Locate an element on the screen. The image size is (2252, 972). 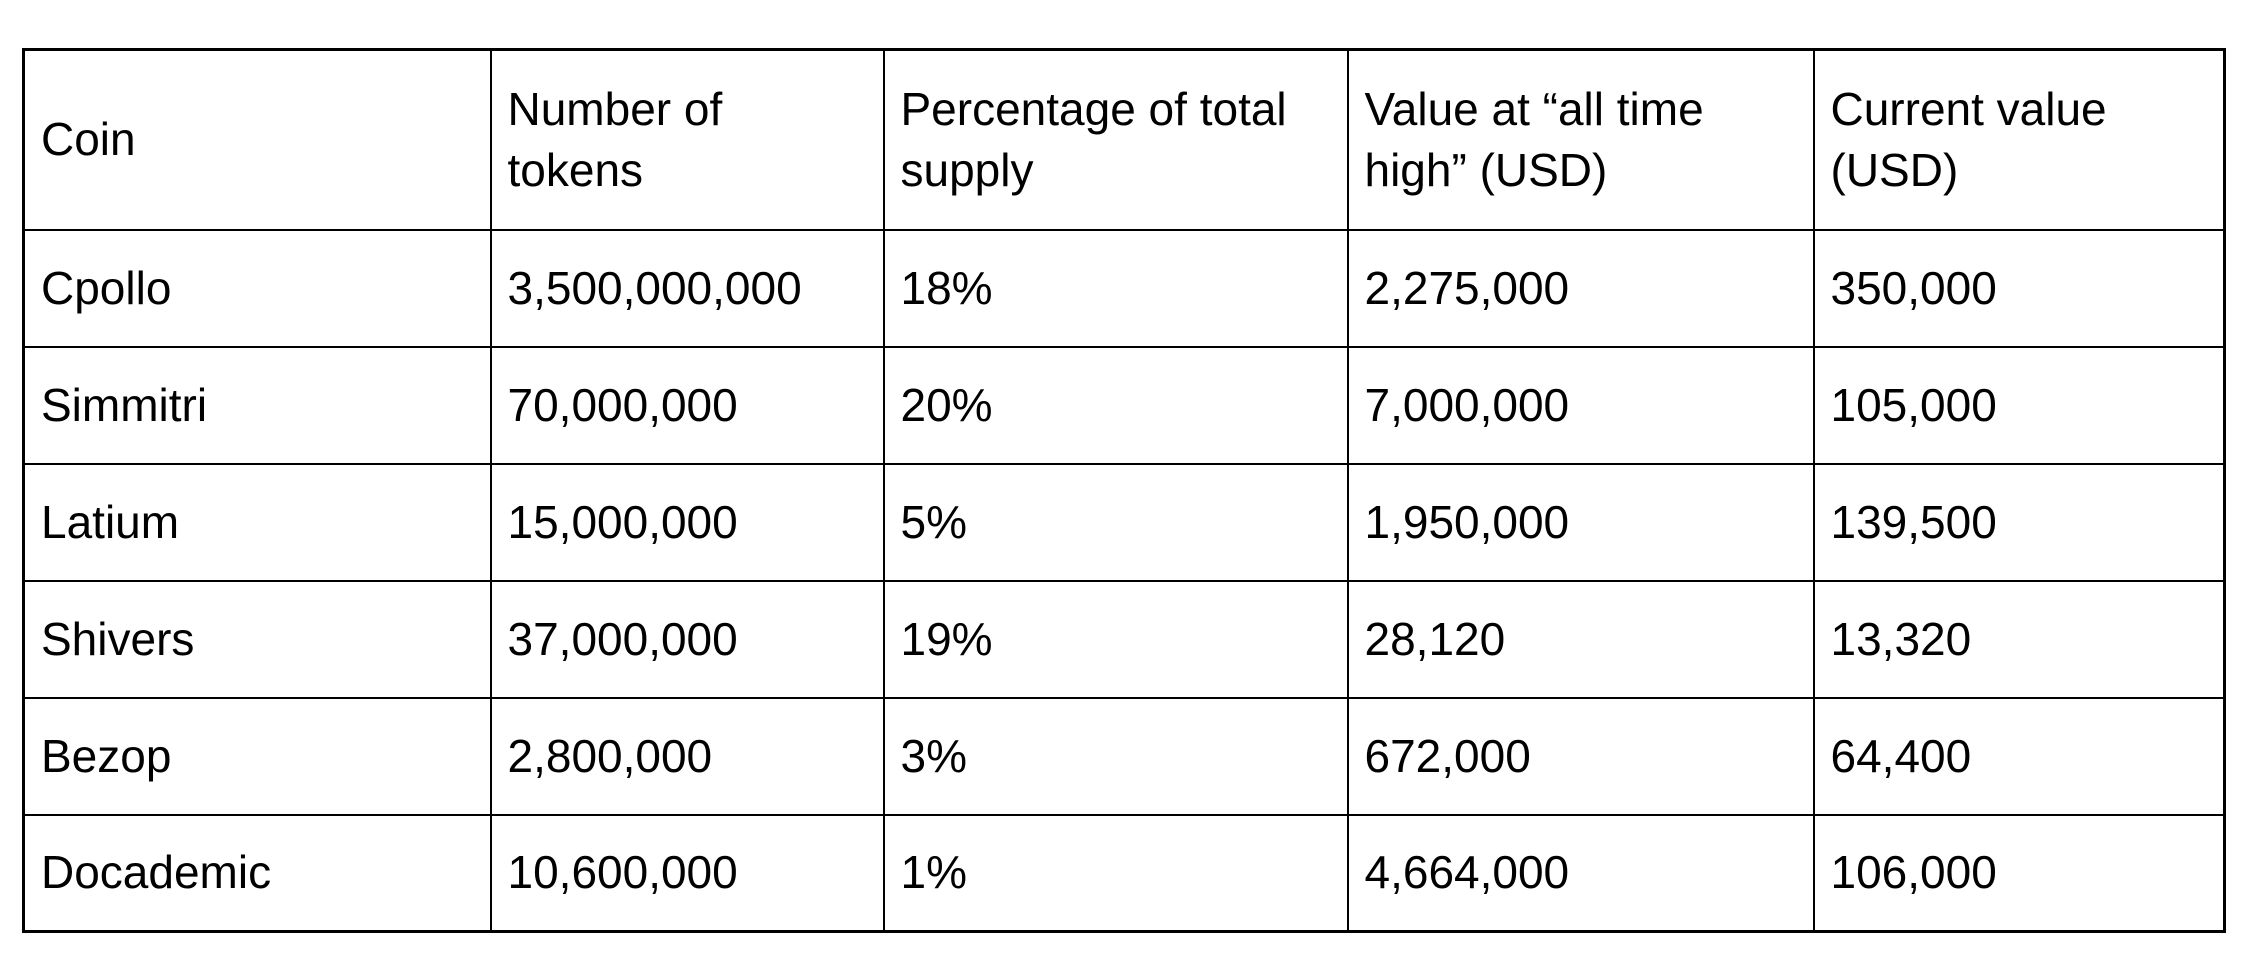
cell-coin: Bezop is located at coordinates (257, 756).